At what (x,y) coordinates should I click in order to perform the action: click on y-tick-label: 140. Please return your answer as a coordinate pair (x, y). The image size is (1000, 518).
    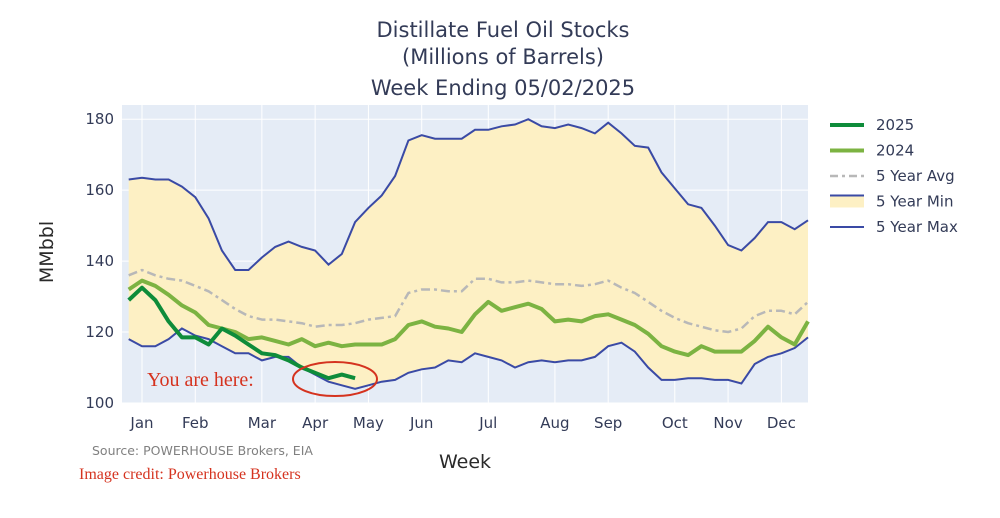
    Looking at the image, I should click on (99, 261).